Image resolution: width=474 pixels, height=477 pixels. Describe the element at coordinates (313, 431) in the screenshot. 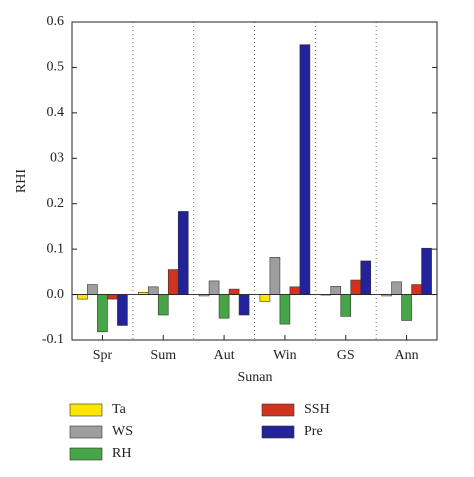

I see `legend-label: Pre` at that location.